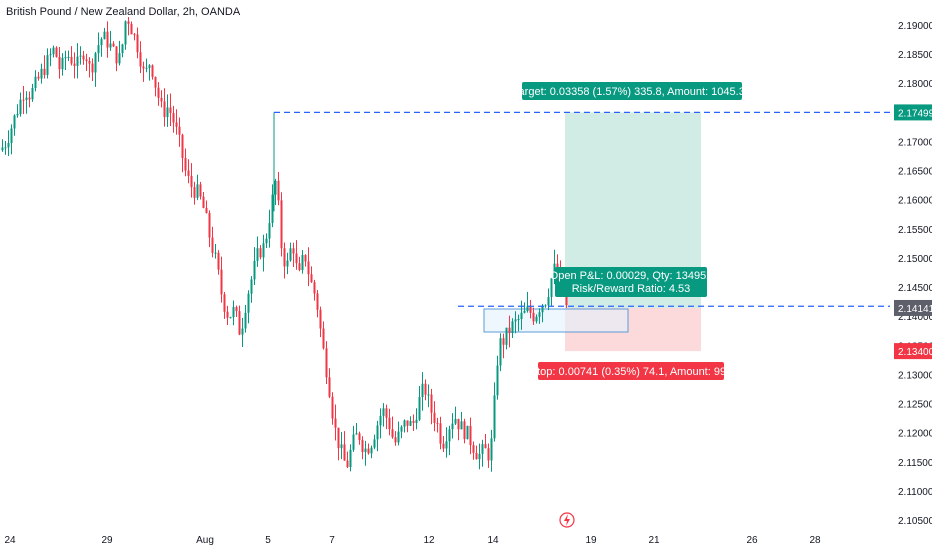 This screenshot has height=550, width=932. Describe the element at coordinates (412, 540) in the screenshot. I see `time-axis: 24 29 Aug 5 7 12 14 19 21 26 28` at that location.